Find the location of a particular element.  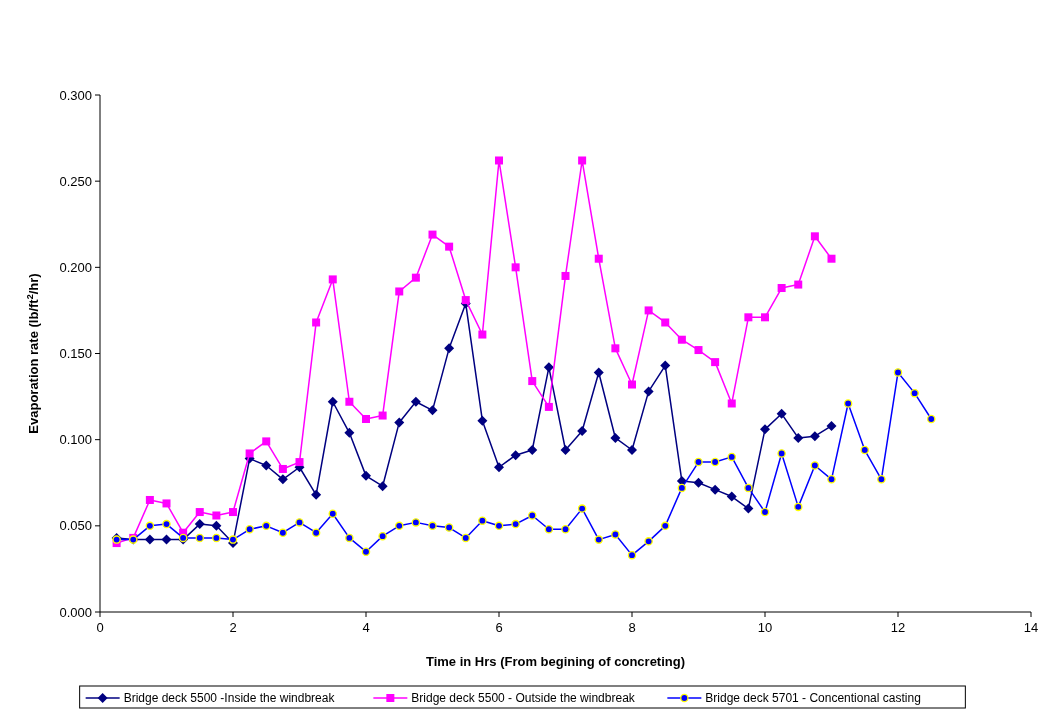

y-tick-label: 0.000 is located at coordinates (75, 612).